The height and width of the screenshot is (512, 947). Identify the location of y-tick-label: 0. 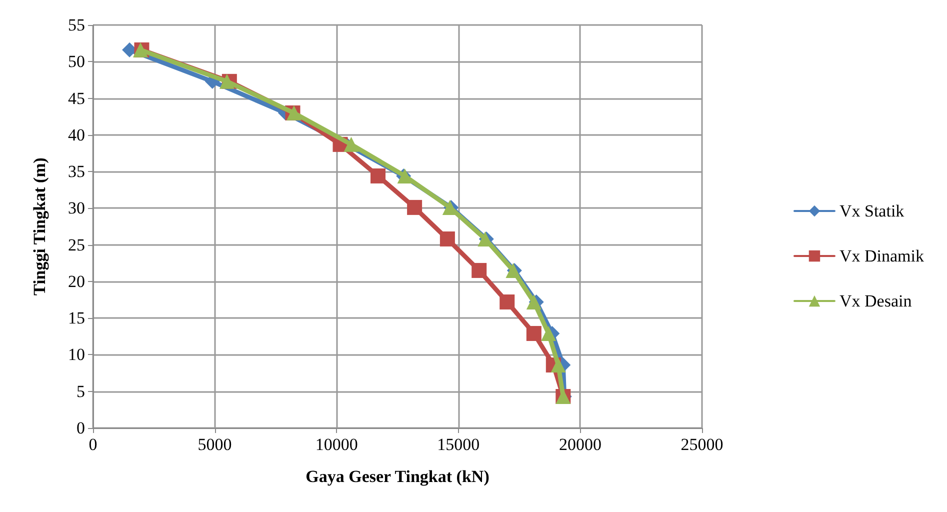
(80, 428).